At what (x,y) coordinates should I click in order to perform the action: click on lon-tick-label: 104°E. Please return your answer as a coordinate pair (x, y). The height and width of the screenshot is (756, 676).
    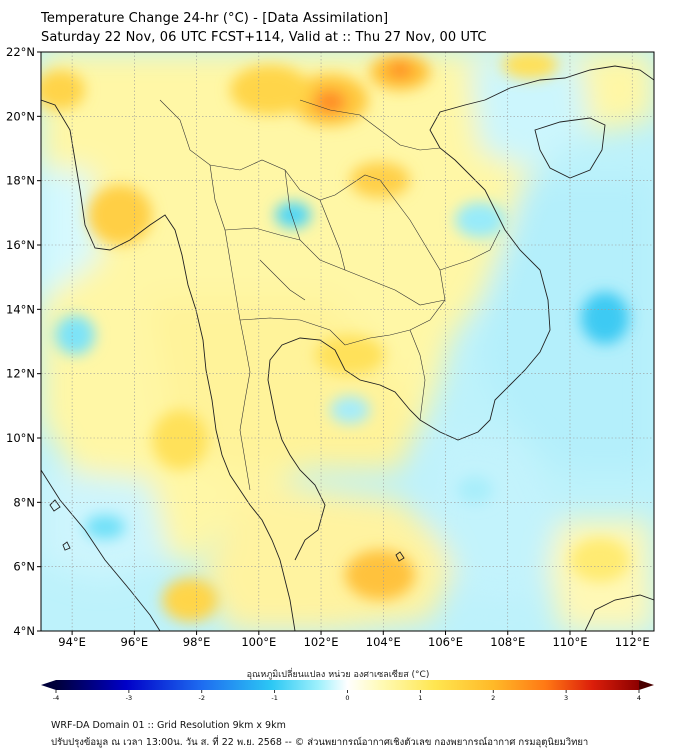
    Looking at the image, I should click on (383, 642).